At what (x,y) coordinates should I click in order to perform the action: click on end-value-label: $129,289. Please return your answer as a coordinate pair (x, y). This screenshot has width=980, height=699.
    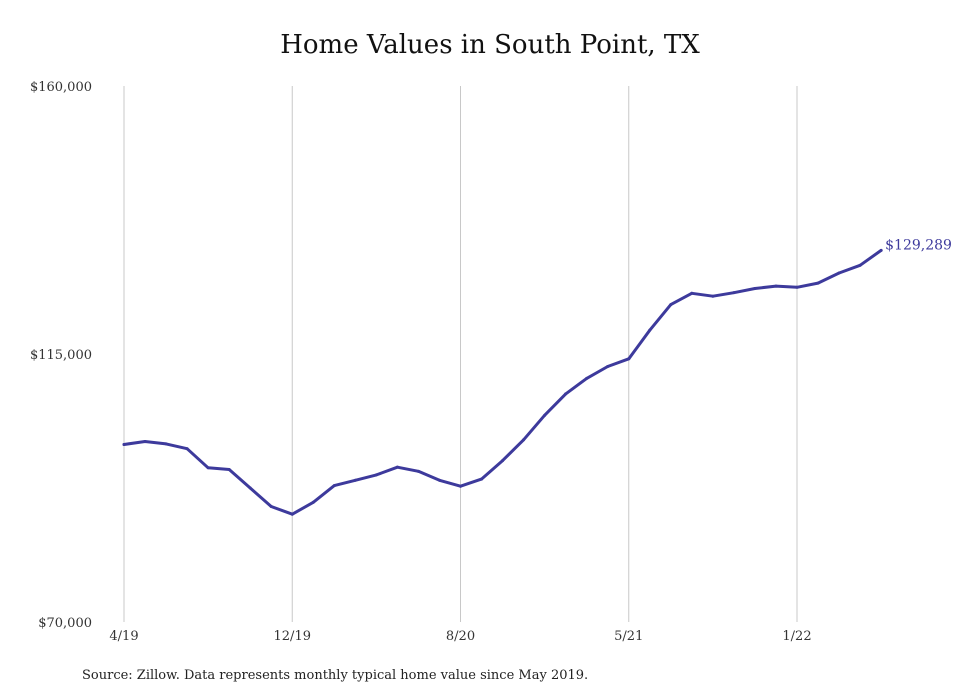
    Looking at the image, I should click on (918, 245).